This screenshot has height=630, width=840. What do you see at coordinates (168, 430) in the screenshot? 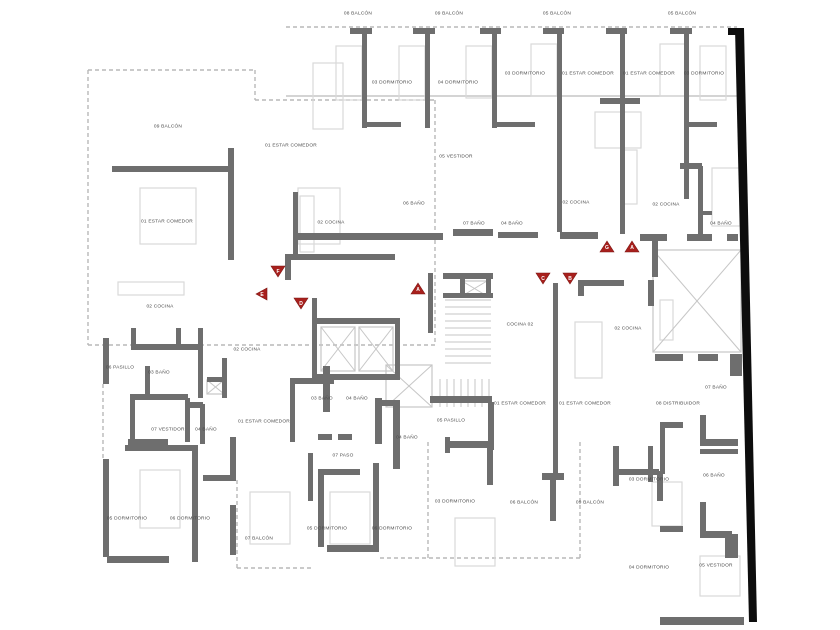
I see `room-label: 07 VESTIDOR` at bounding box center [168, 430].